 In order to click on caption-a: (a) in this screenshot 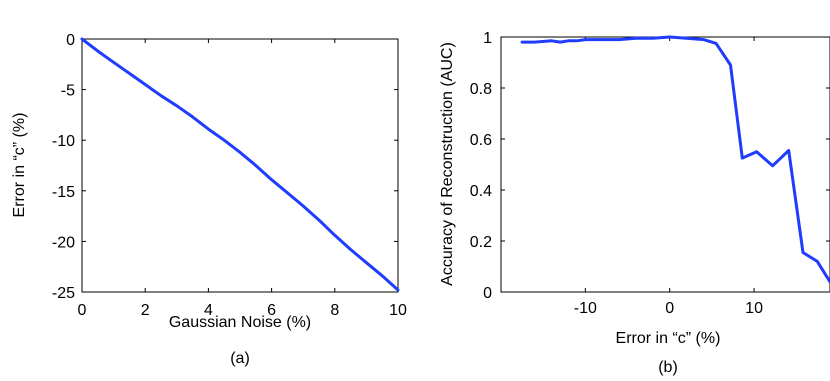, I will do `click(240, 358)`.